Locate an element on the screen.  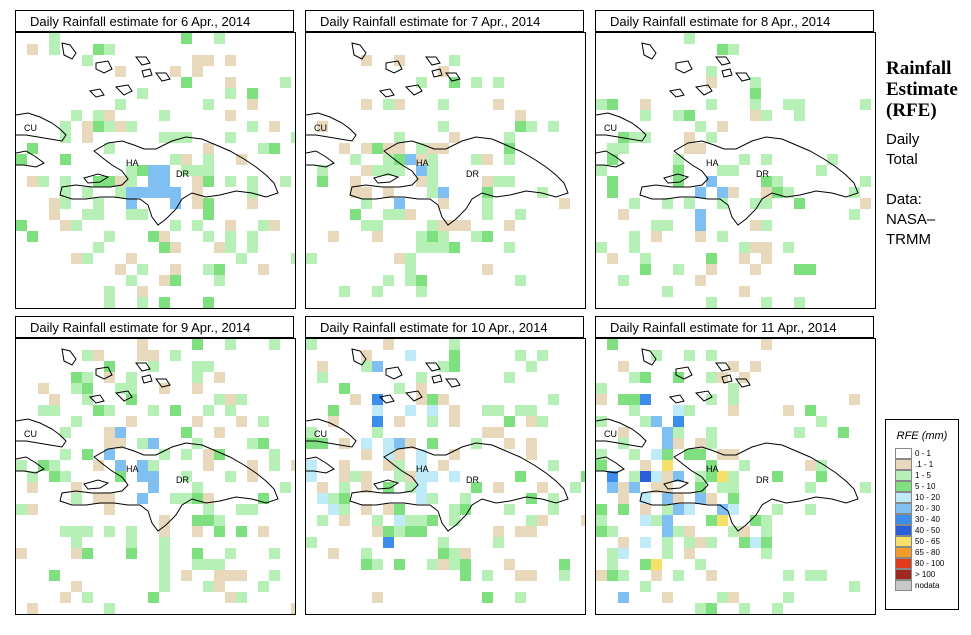
legend-item: 50 - 65 is located at coordinates (922, 541).